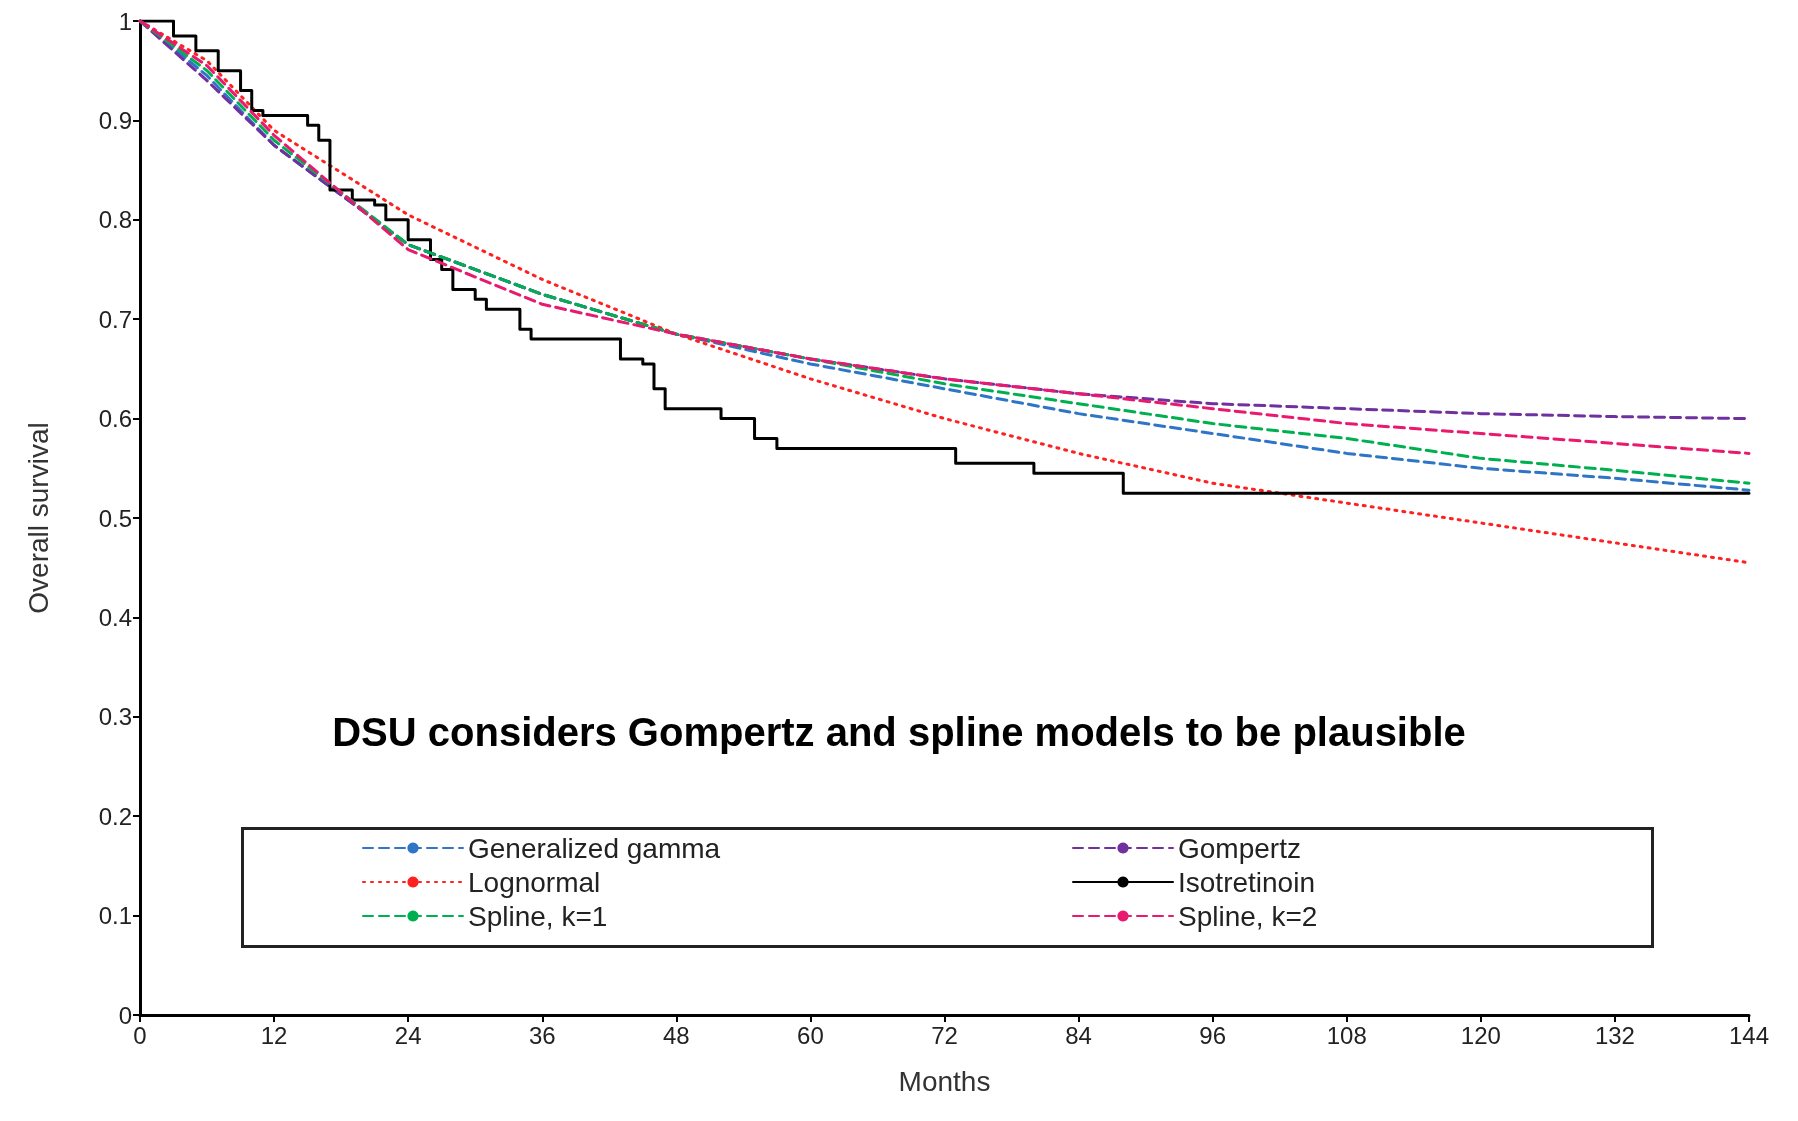 This screenshot has width=1798, height=1121. What do you see at coordinates (1078, 1035) in the screenshot?
I see `x-tick-label: 84` at bounding box center [1078, 1035].